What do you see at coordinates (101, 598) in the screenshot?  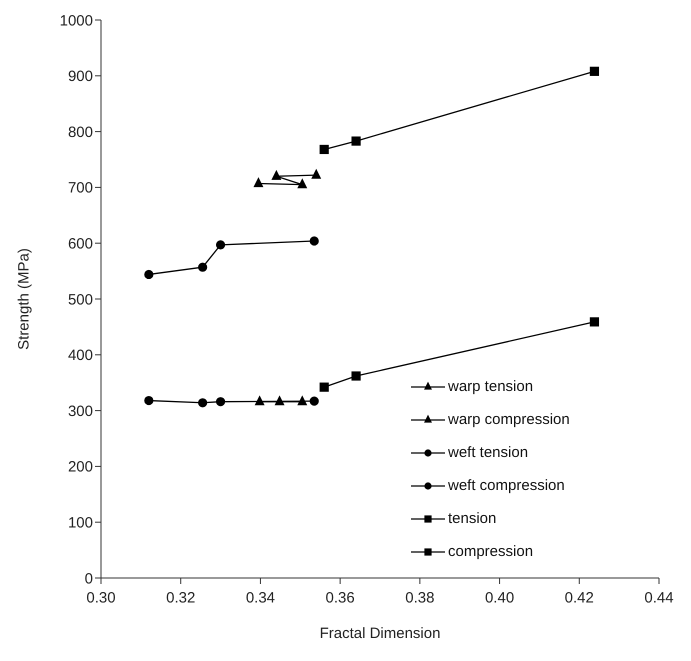 I see `x-tick-label: 0.30` at bounding box center [101, 598].